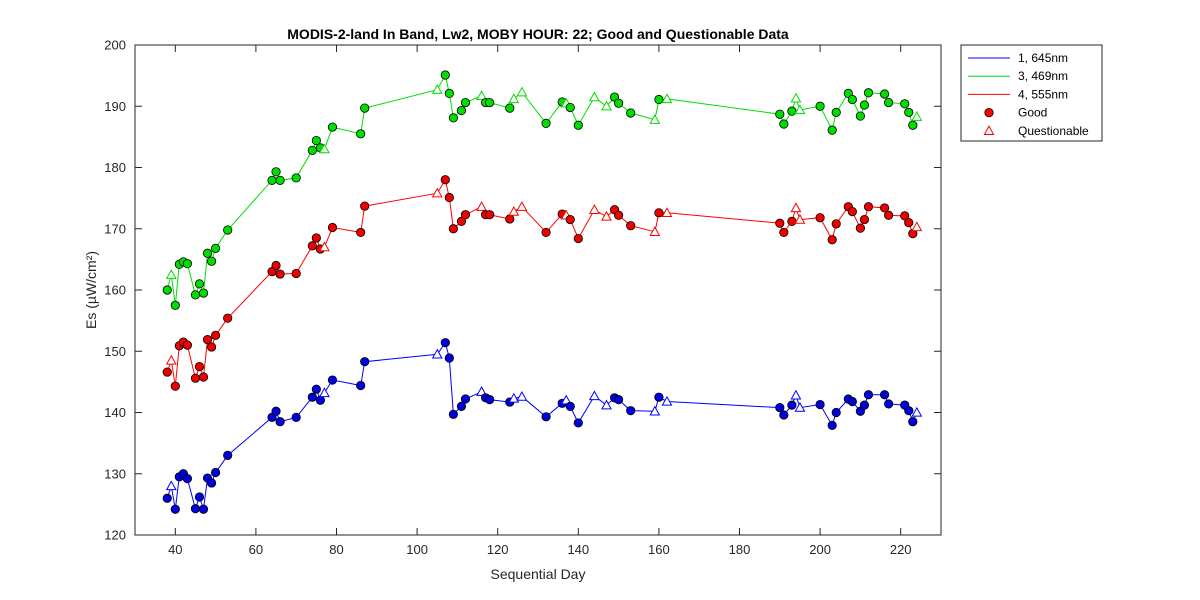 This screenshot has width=1200, height=600. Describe the element at coordinates (115, 412) in the screenshot. I see `y-tick-label: 140` at that location.